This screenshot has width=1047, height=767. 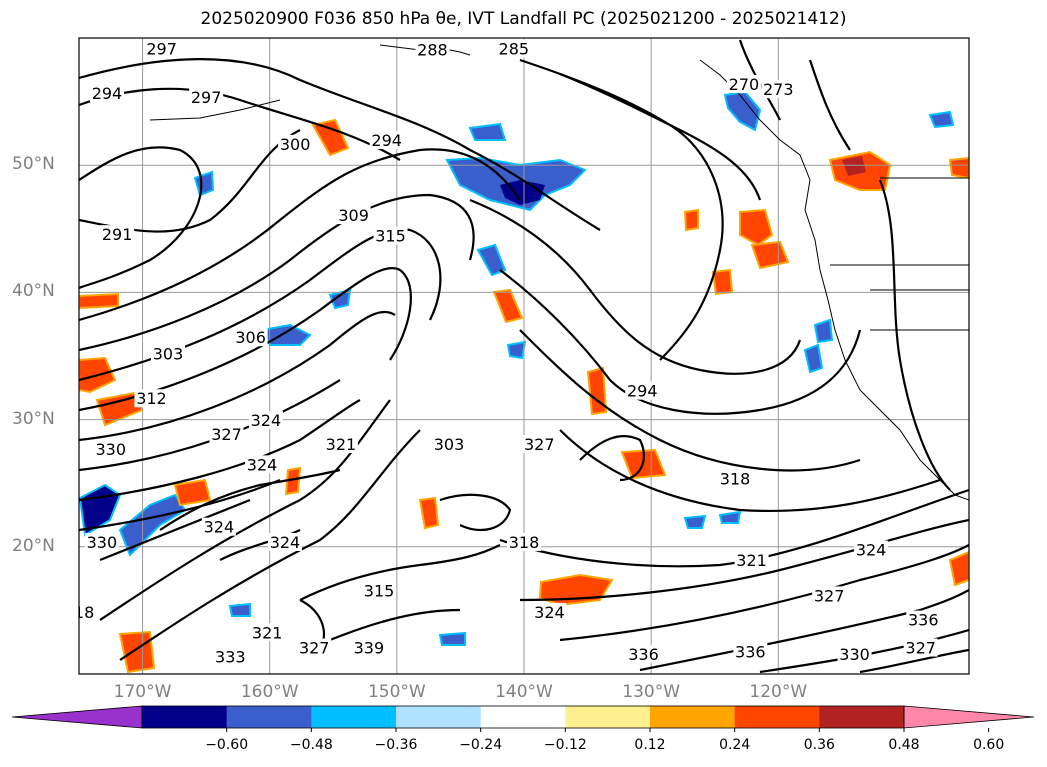 I want to click on lat-tick-label: 40°N, so click(x=33, y=291).